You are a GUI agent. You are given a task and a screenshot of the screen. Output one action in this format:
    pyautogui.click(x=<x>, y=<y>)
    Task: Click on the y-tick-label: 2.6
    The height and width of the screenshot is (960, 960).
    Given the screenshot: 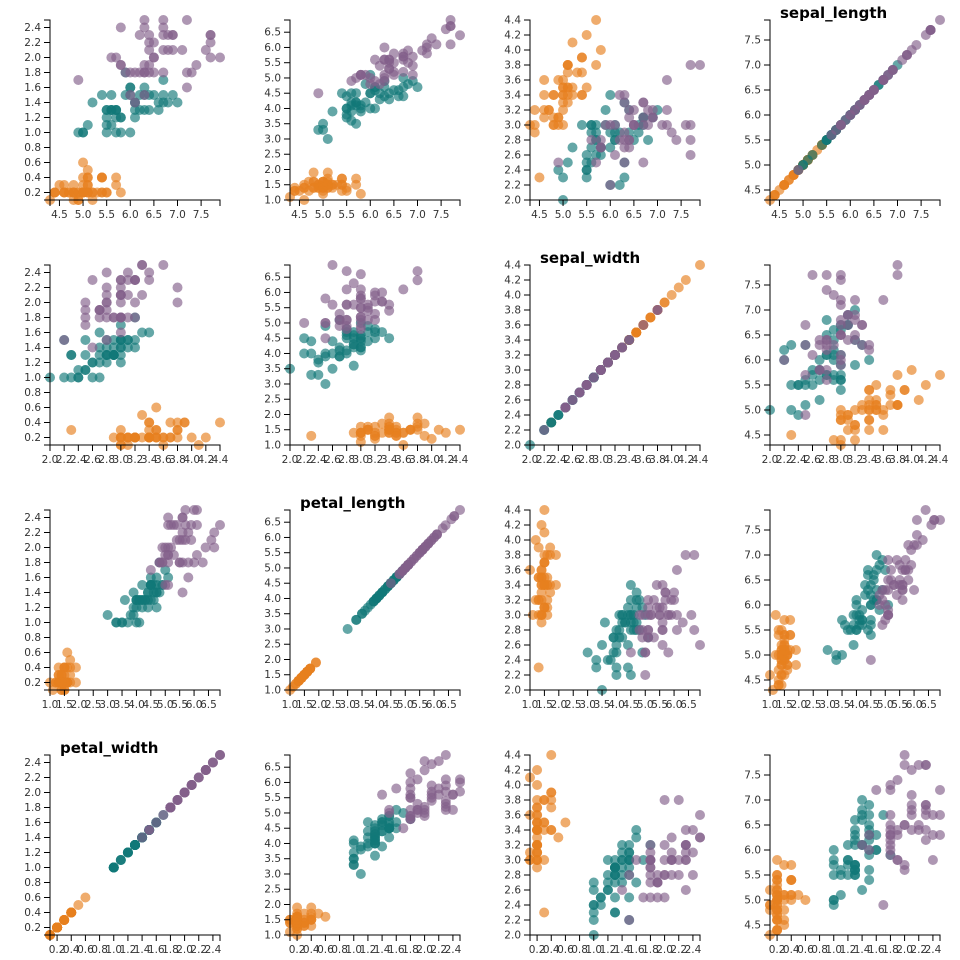 What is the action you would take?
    pyautogui.click(x=512, y=156)
    